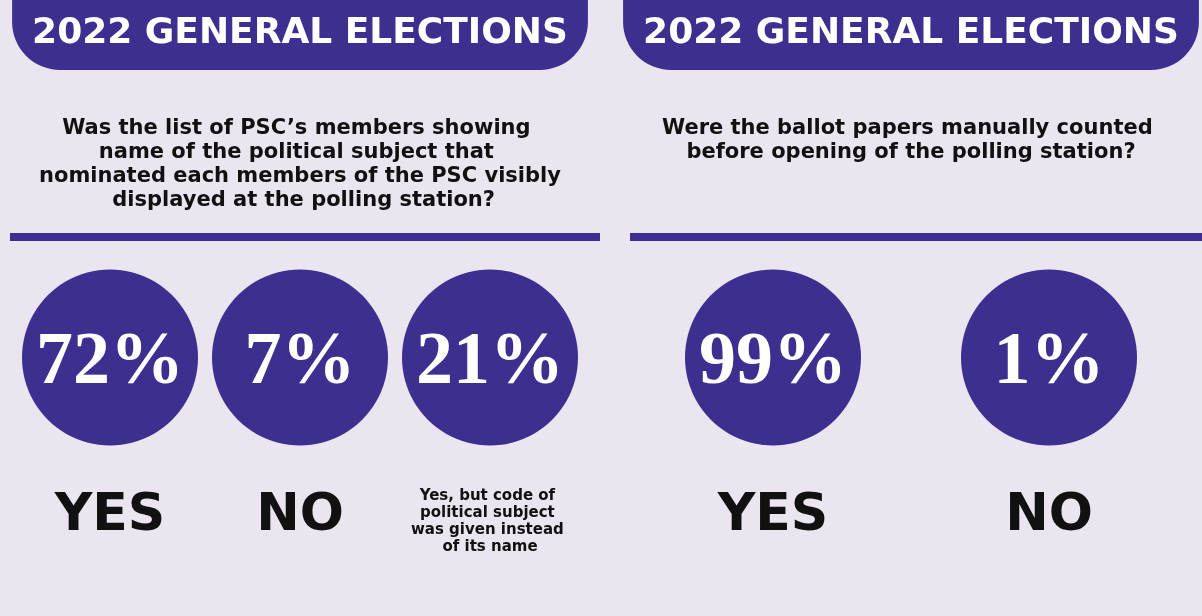  Describe the element at coordinates (773, 357) in the screenshot. I see `data-label: 99%` at that location.